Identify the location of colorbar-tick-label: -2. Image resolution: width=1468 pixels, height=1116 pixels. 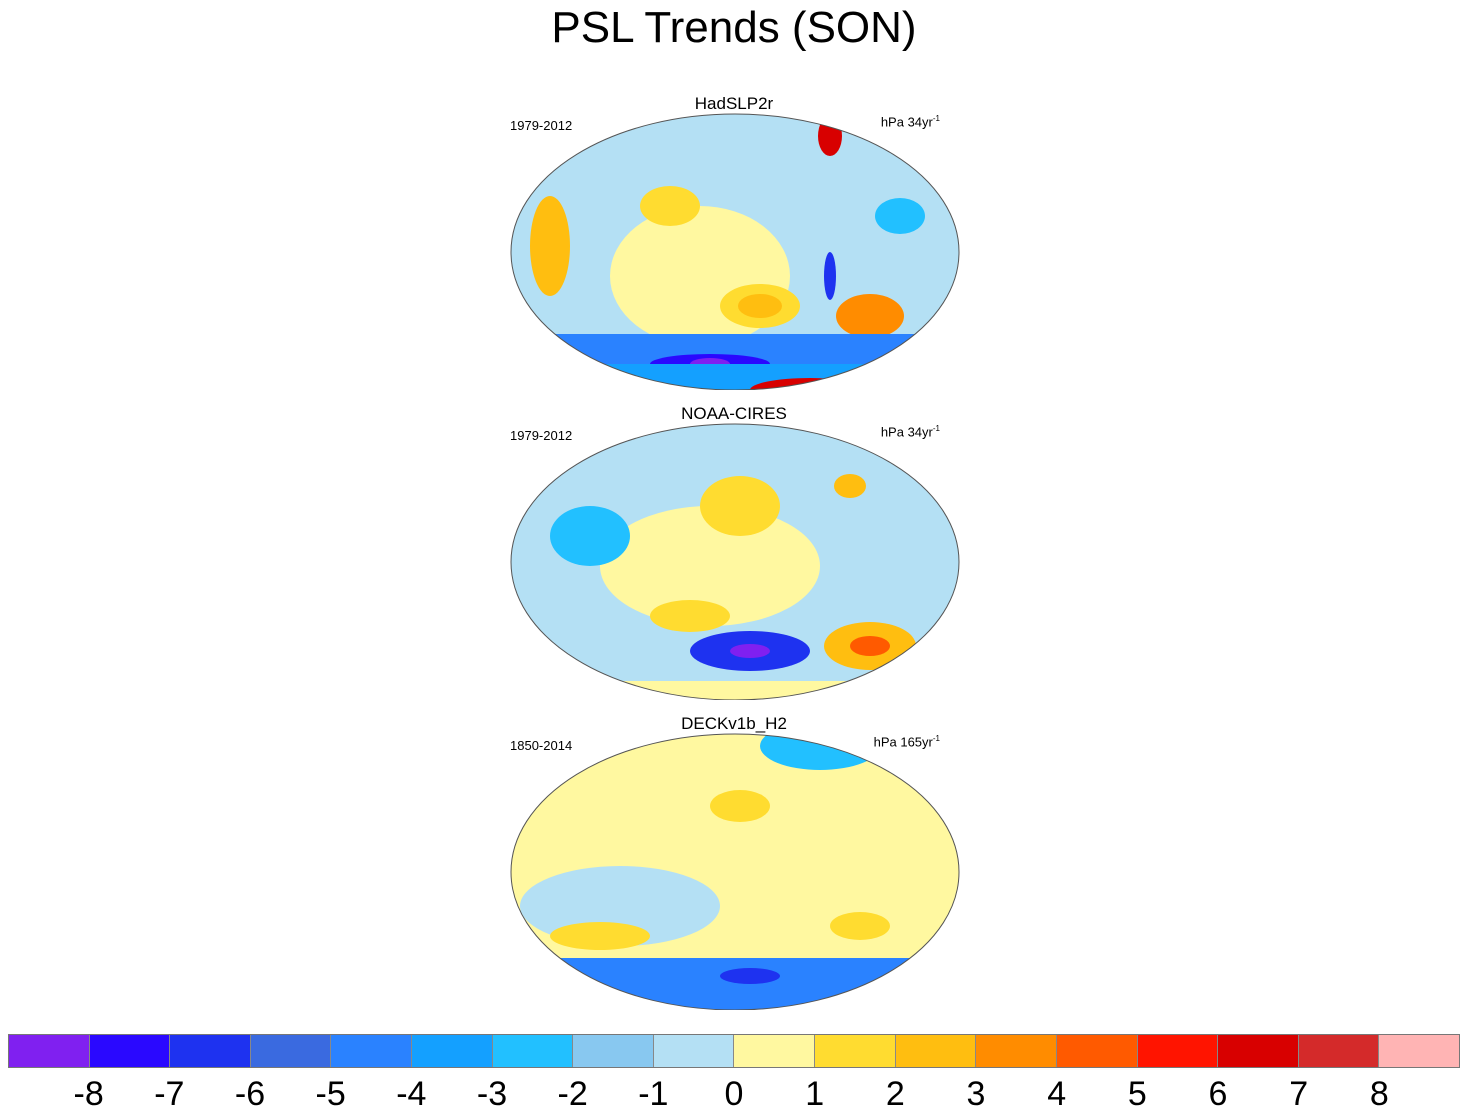
(572, 1094).